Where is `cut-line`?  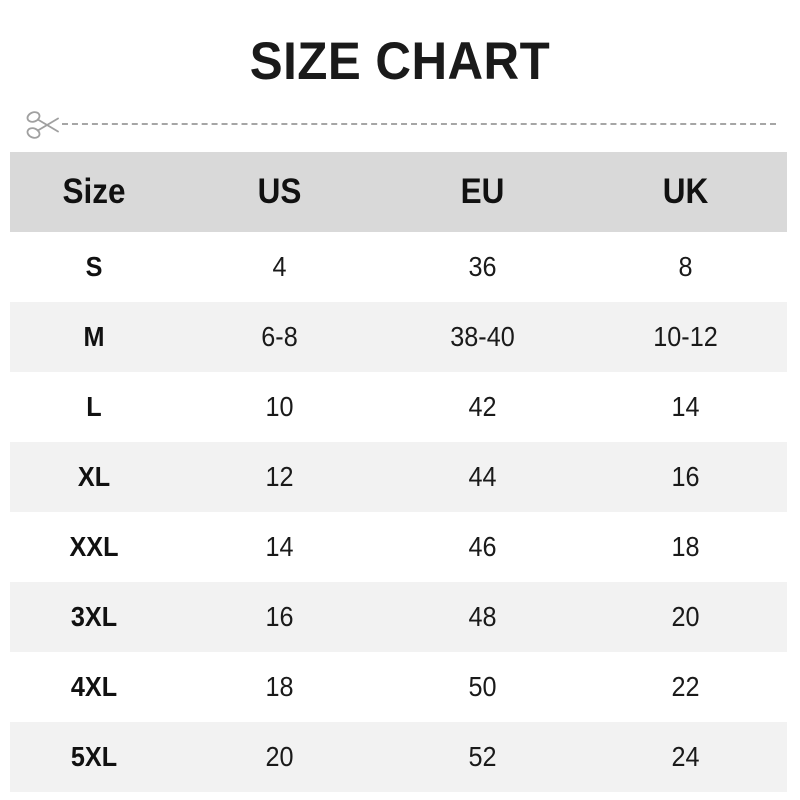 cut-line is located at coordinates (400, 124).